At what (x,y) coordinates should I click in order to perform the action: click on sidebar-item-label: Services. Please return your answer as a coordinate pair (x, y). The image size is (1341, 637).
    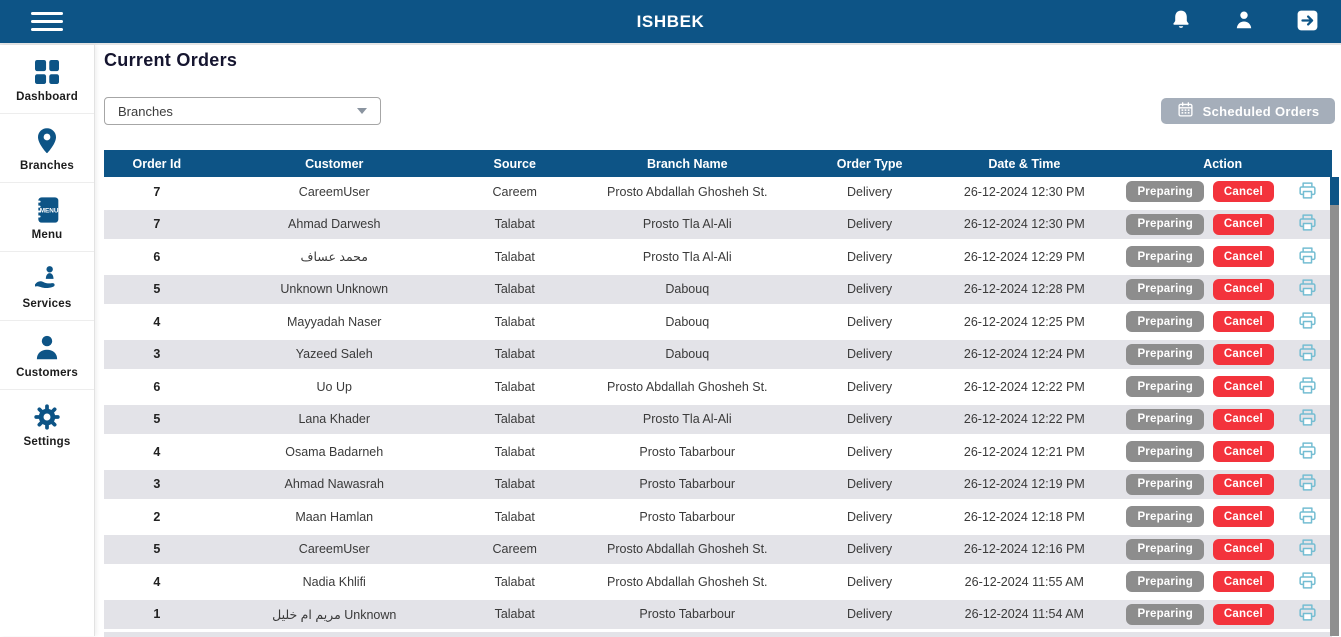
    Looking at the image, I should click on (47, 304).